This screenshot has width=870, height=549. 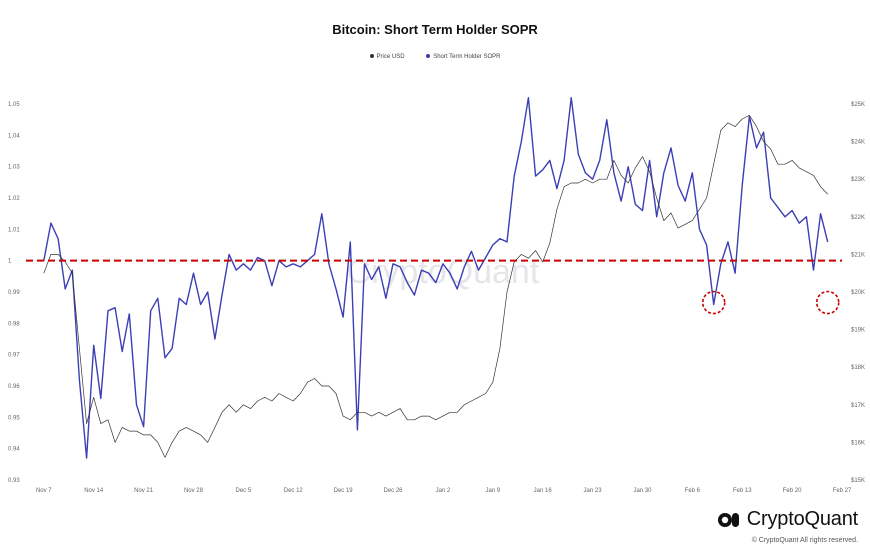 I want to click on legend-item-sopr: Short Term Holder SOPR, so click(x=463, y=57).